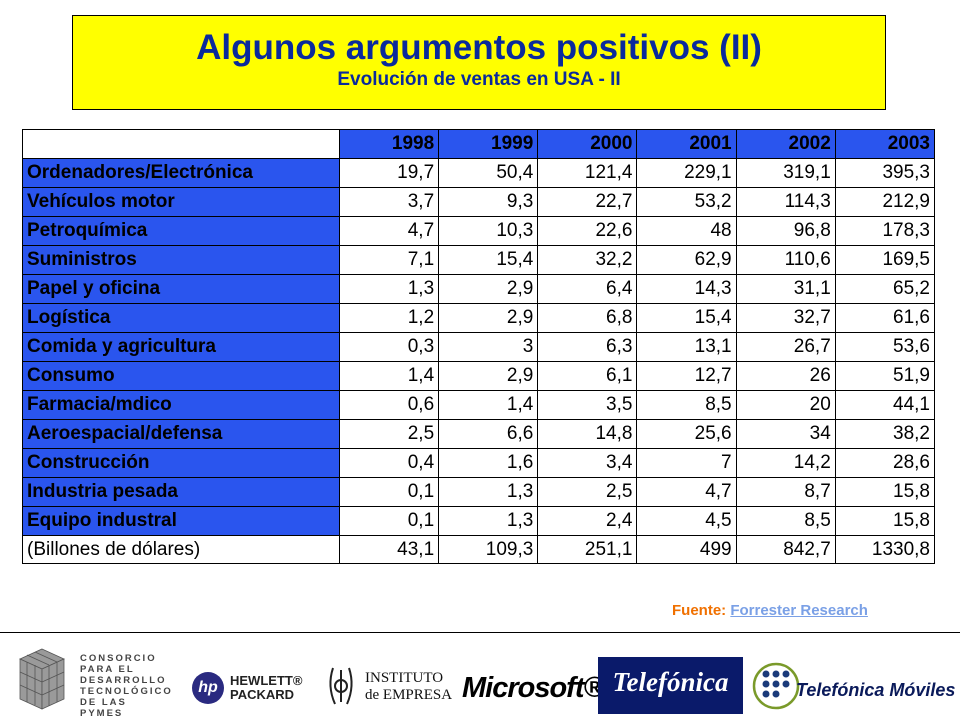 The image size is (960, 720). What do you see at coordinates (479, 463) in the screenshot?
I see `table-row: Construcción 0,4 1,6 3,4 7 14,2 28,6` at bounding box center [479, 463].